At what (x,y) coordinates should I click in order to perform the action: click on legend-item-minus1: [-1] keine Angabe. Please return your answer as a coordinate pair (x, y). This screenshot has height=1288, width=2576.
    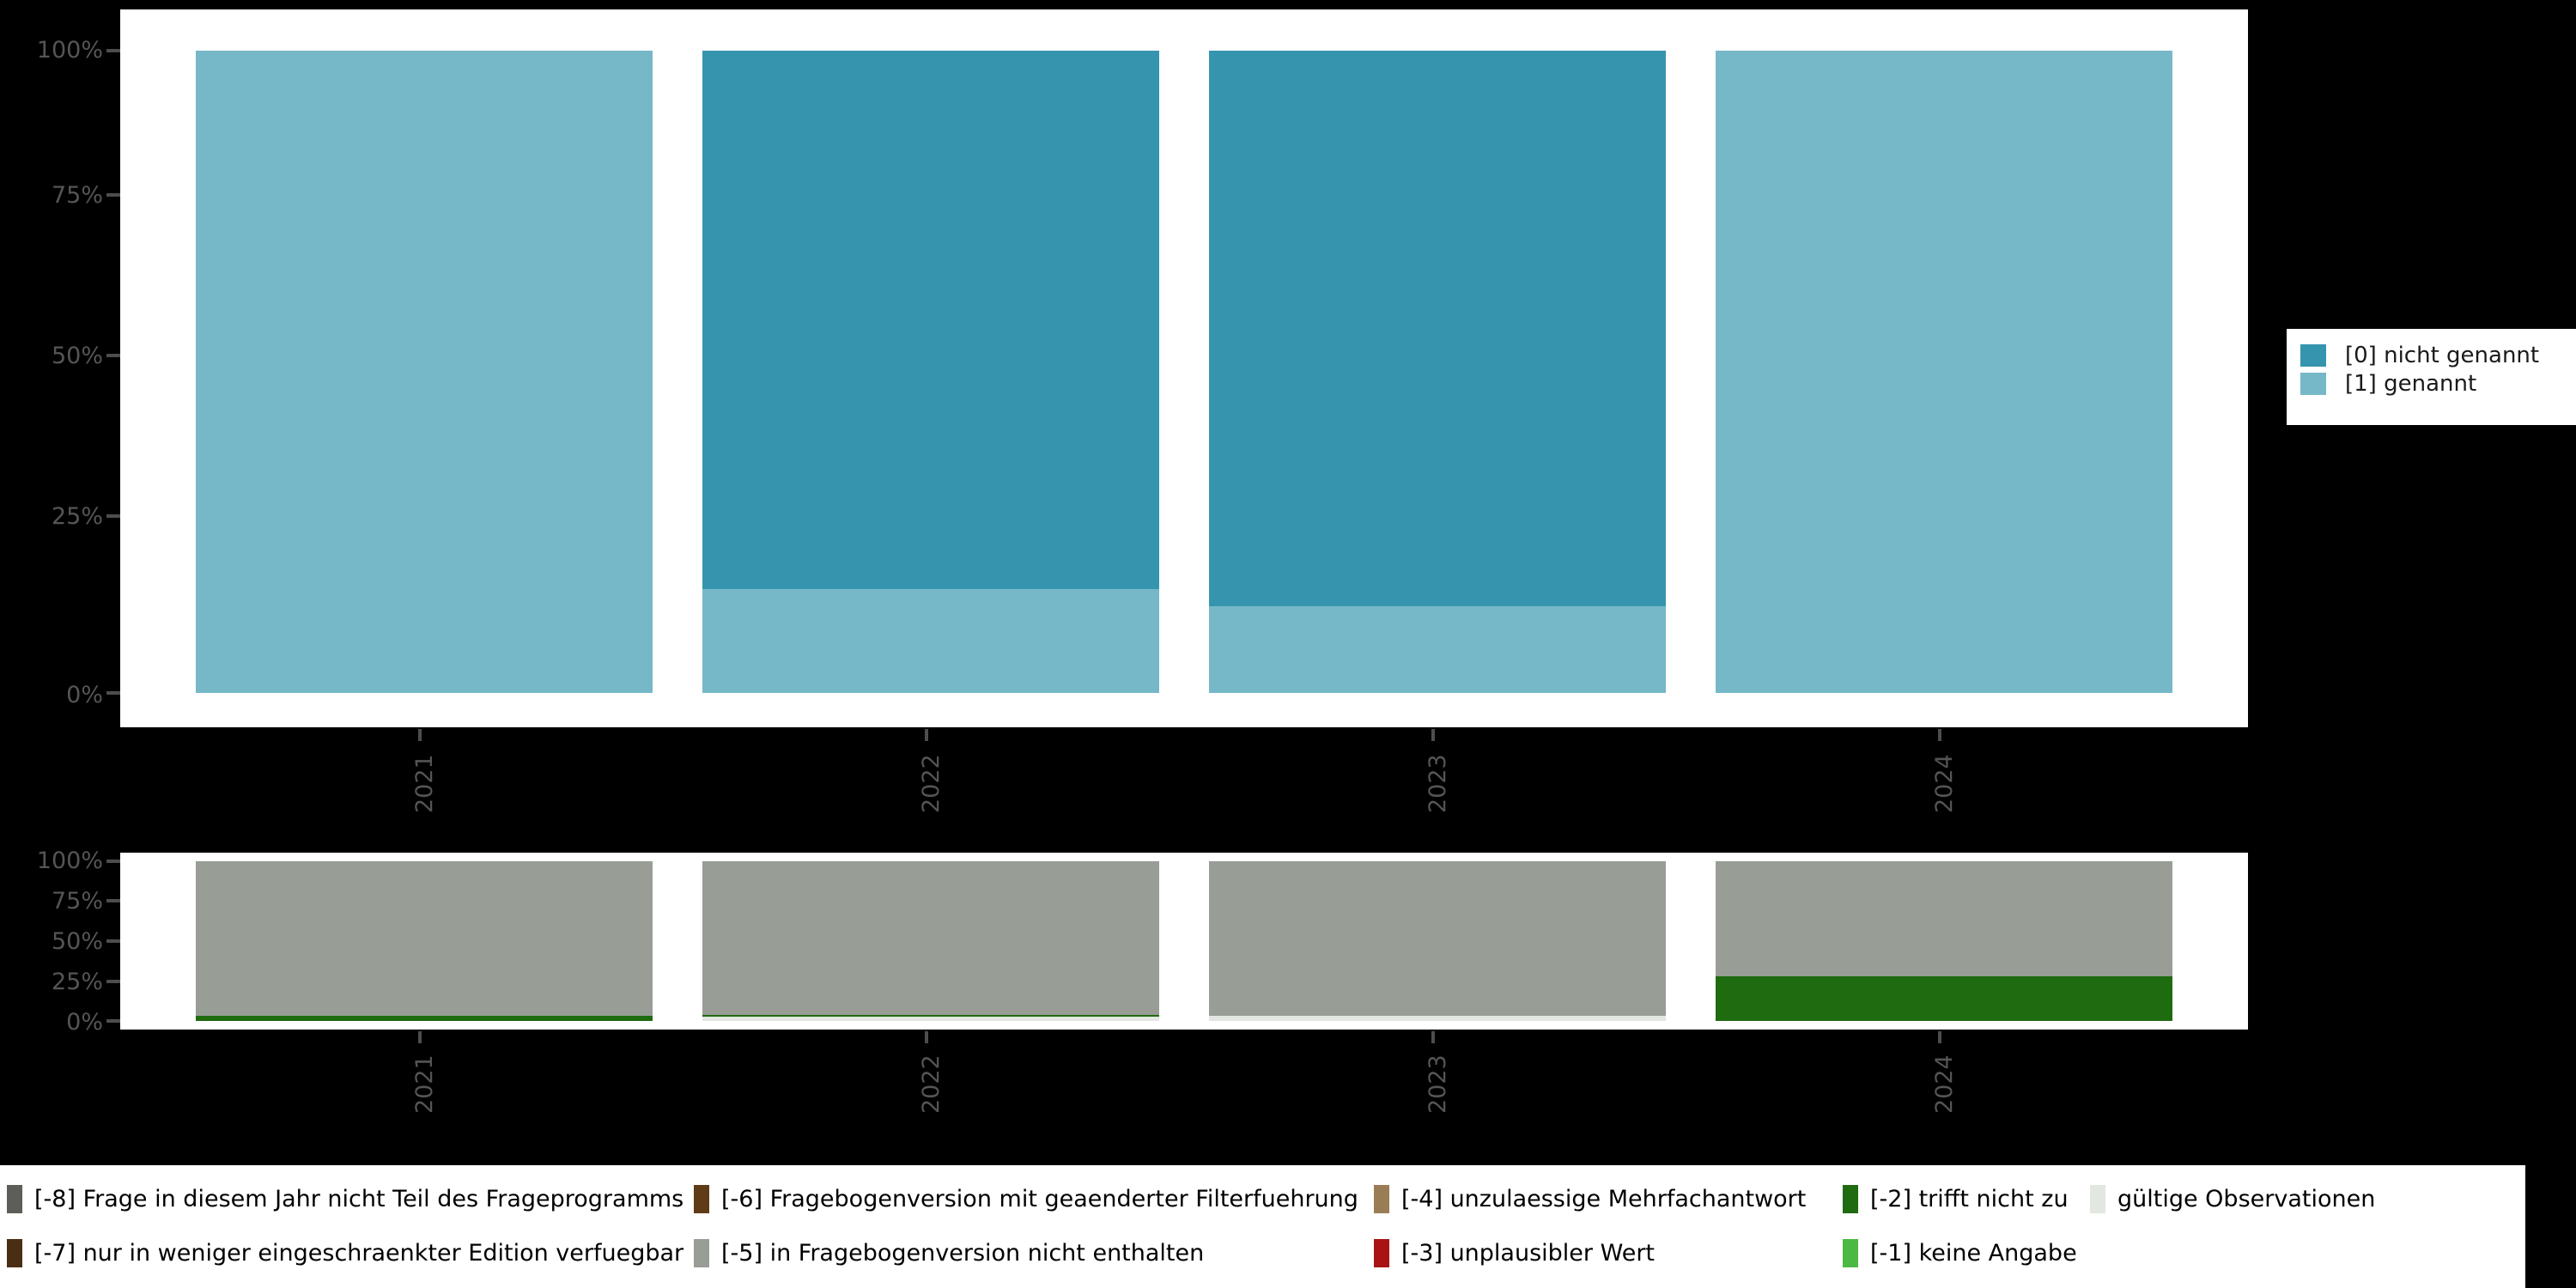
    Looking at the image, I should click on (1960, 1253).